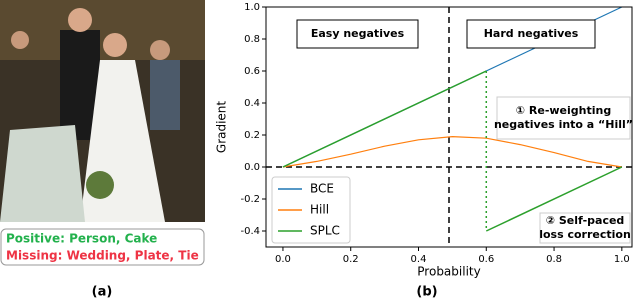  Describe the element at coordinates (325, 231) in the screenshot. I see `legend-label: SPLC` at that location.